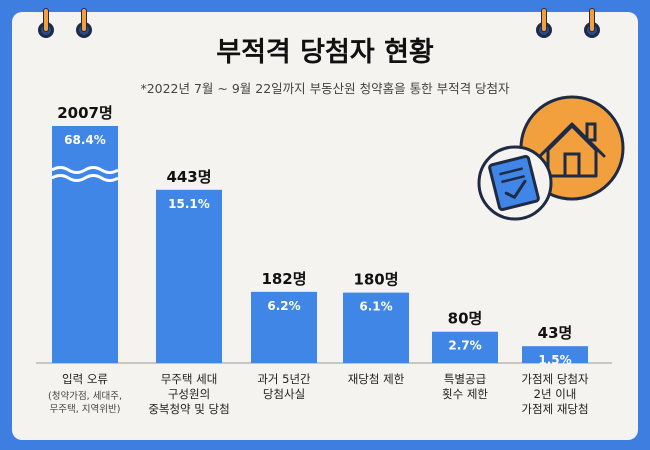 The height and width of the screenshot is (450, 650). Describe the element at coordinates (188, 177) in the screenshot. I see `value-label: 443명` at that location.